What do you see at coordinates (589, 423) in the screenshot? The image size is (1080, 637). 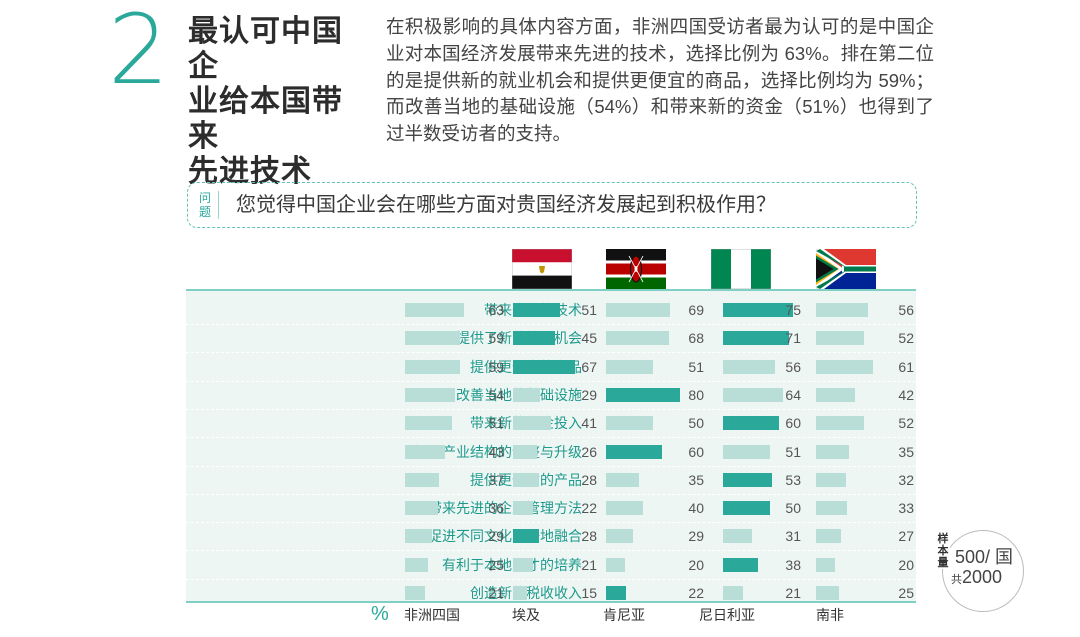 I see `value-label: 41` at bounding box center [589, 423].